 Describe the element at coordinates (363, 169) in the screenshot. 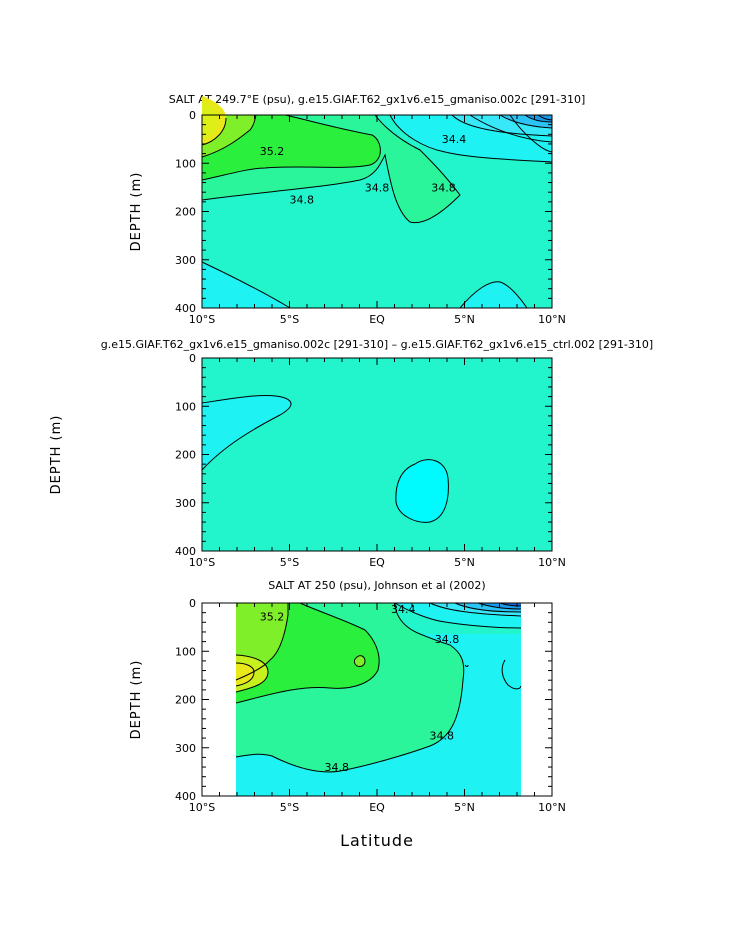

I see `contour-labels: 35.2 34.8 34.8 34.8 34.4` at that location.